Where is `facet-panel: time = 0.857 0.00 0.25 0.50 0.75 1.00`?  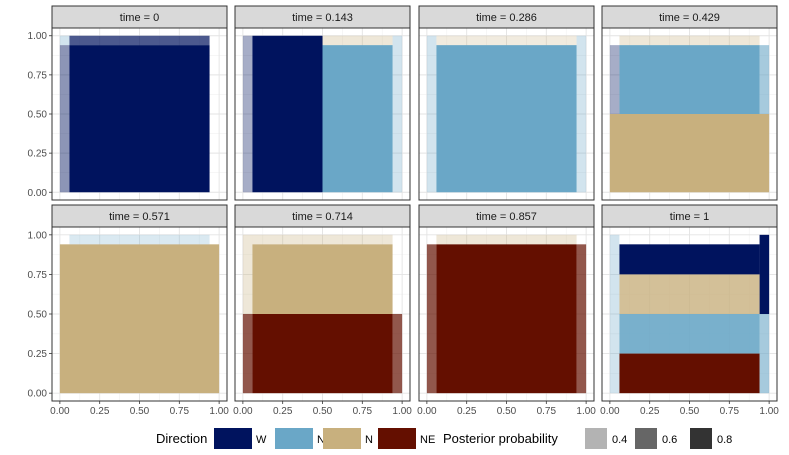 facet-panel: time = 0.857 0.00 0.25 0.50 0.75 1.00 is located at coordinates (506, 310).